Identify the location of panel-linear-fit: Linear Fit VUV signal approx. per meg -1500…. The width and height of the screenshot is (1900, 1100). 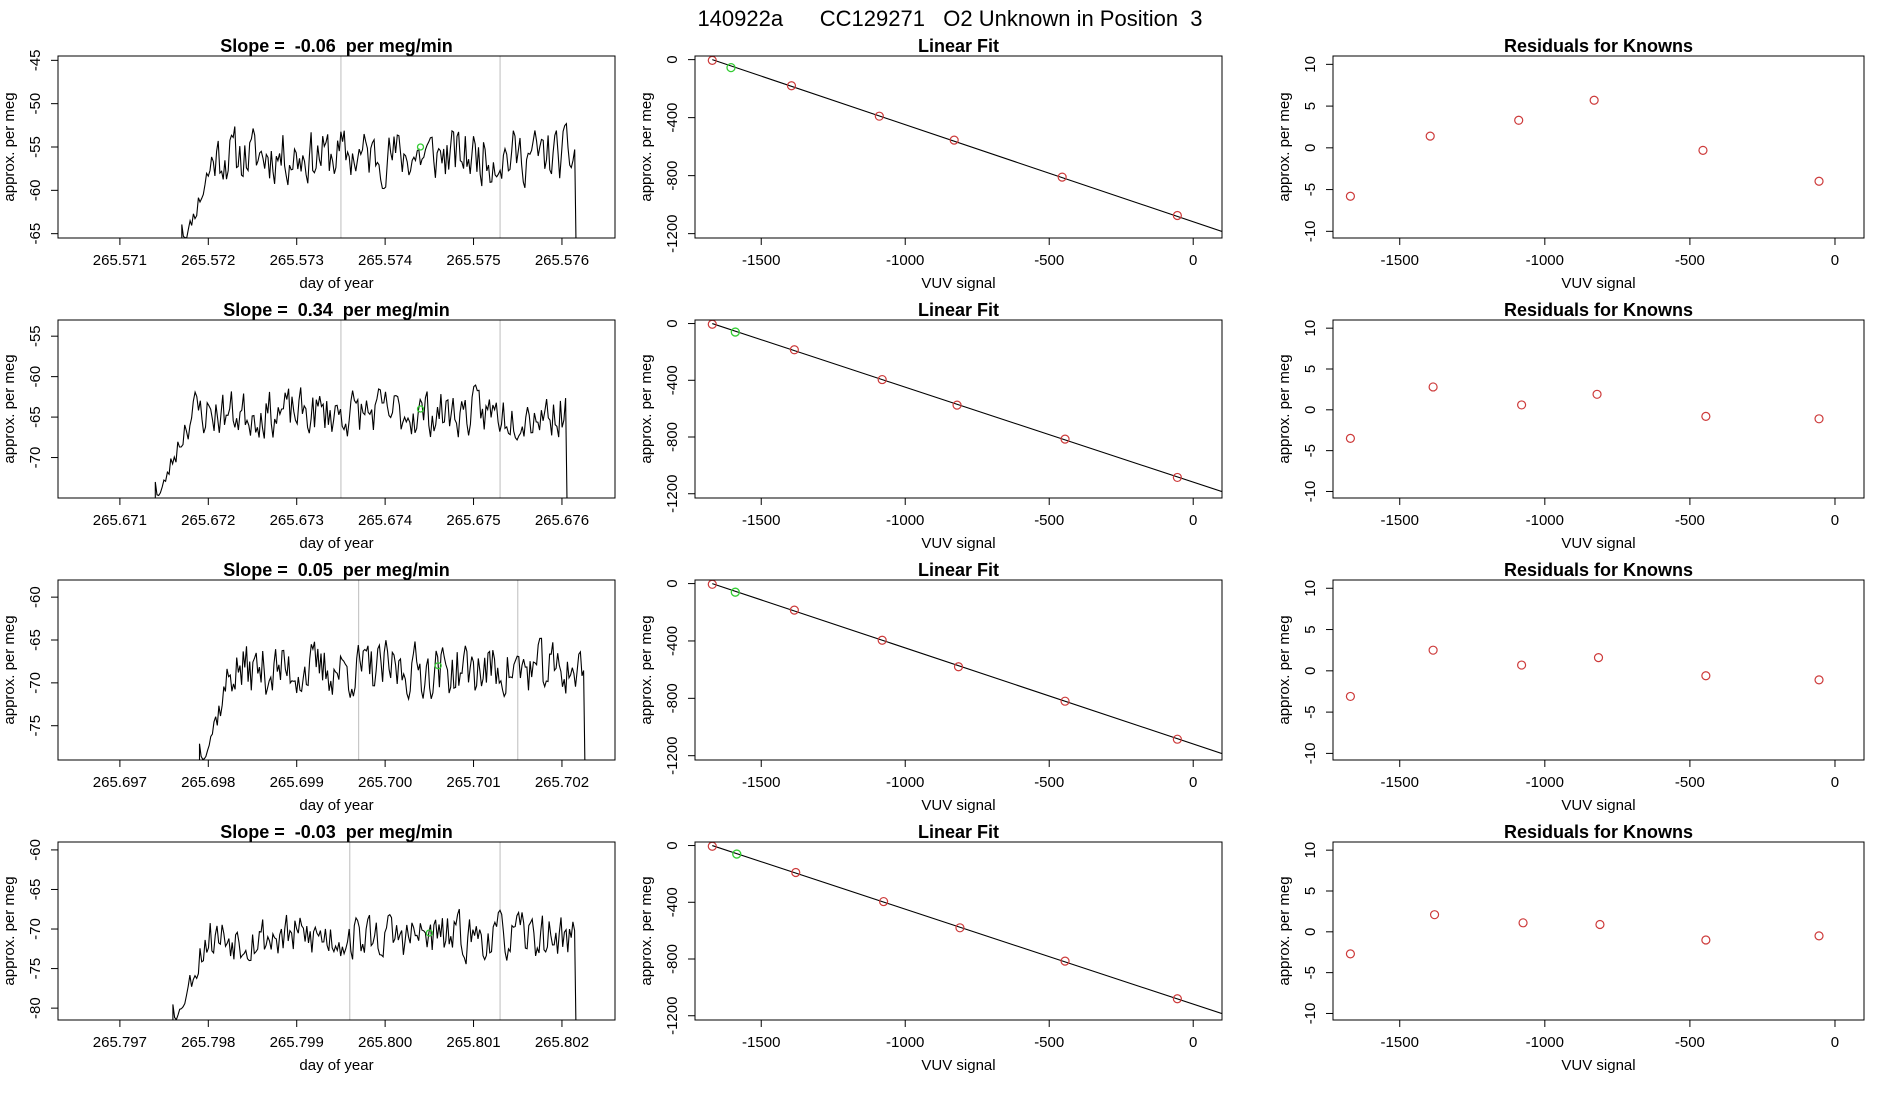
(930, 164).